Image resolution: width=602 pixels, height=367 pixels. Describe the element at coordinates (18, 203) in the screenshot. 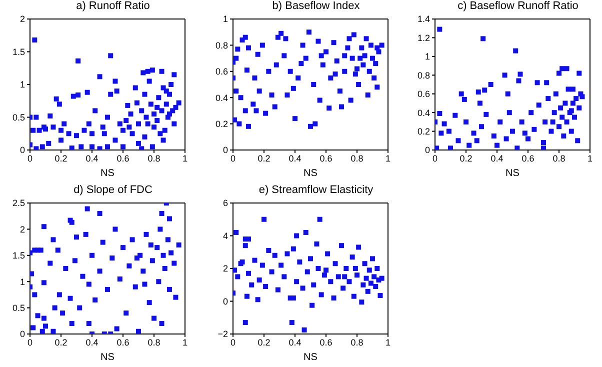

I see `y-tick-label: 2.5` at that location.